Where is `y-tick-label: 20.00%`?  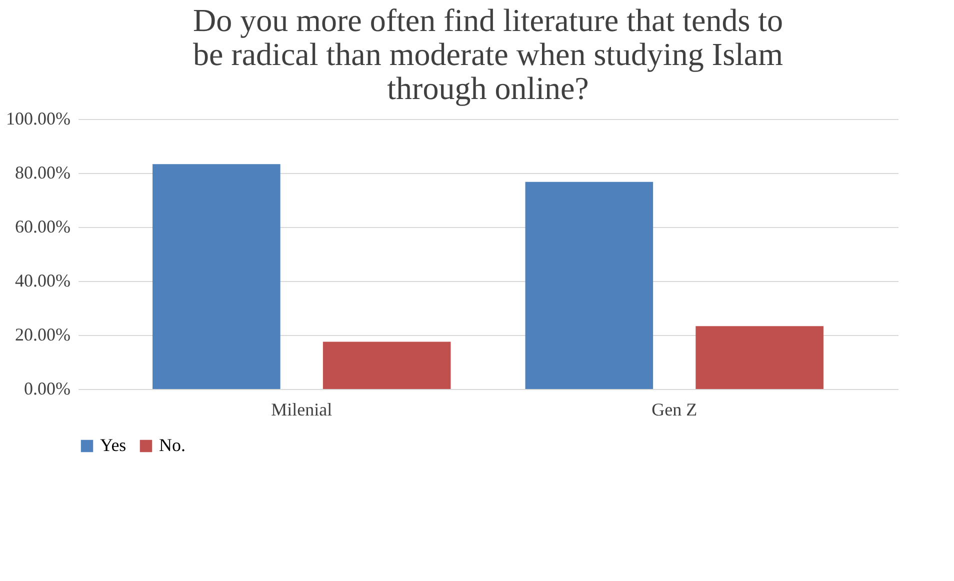
y-tick-label: 20.00% is located at coordinates (42, 334).